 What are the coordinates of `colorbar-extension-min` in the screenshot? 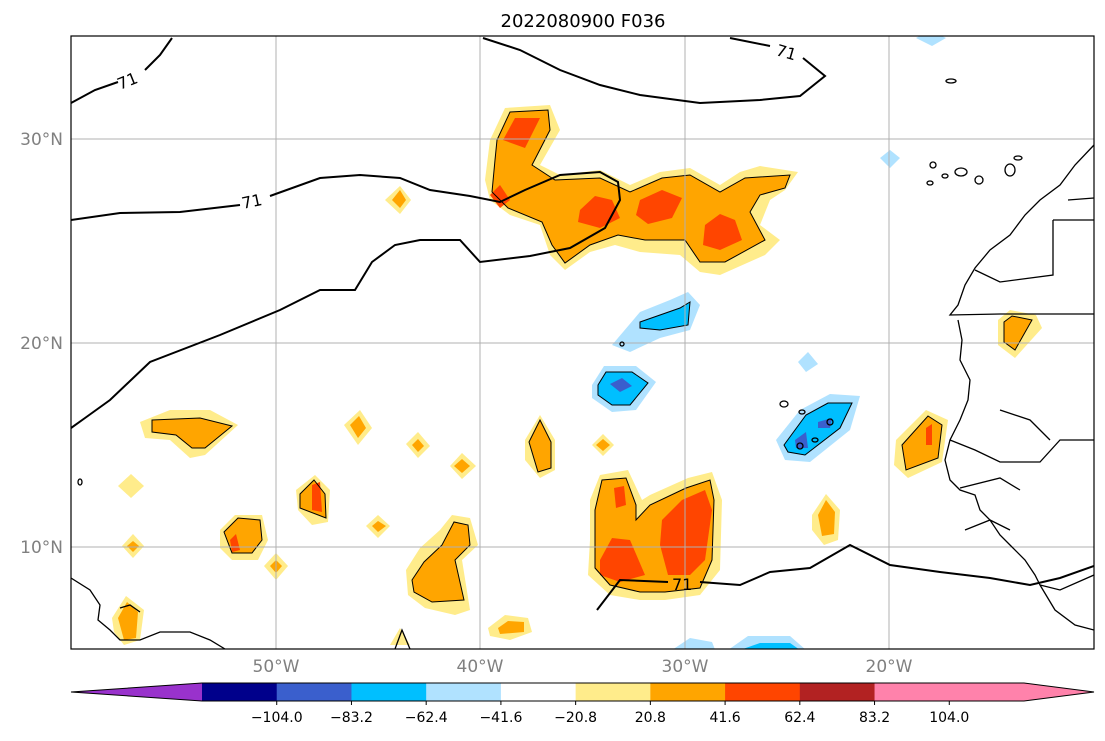 It's located at (136, 692).